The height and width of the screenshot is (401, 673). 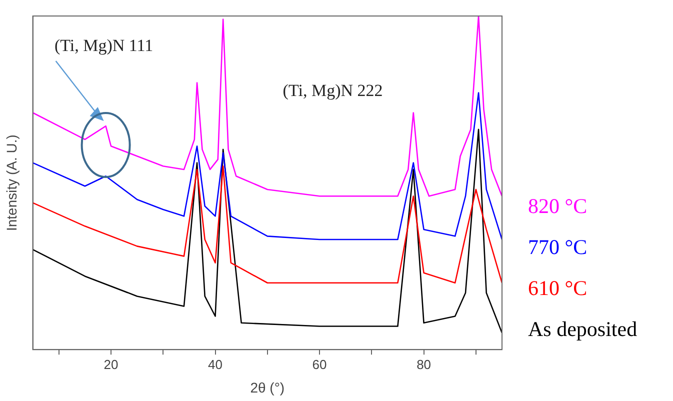 What do you see at coordinates (111, 364) in the screenshot?
I see `x-tick-label: 20` at bounding box center [111, 364].